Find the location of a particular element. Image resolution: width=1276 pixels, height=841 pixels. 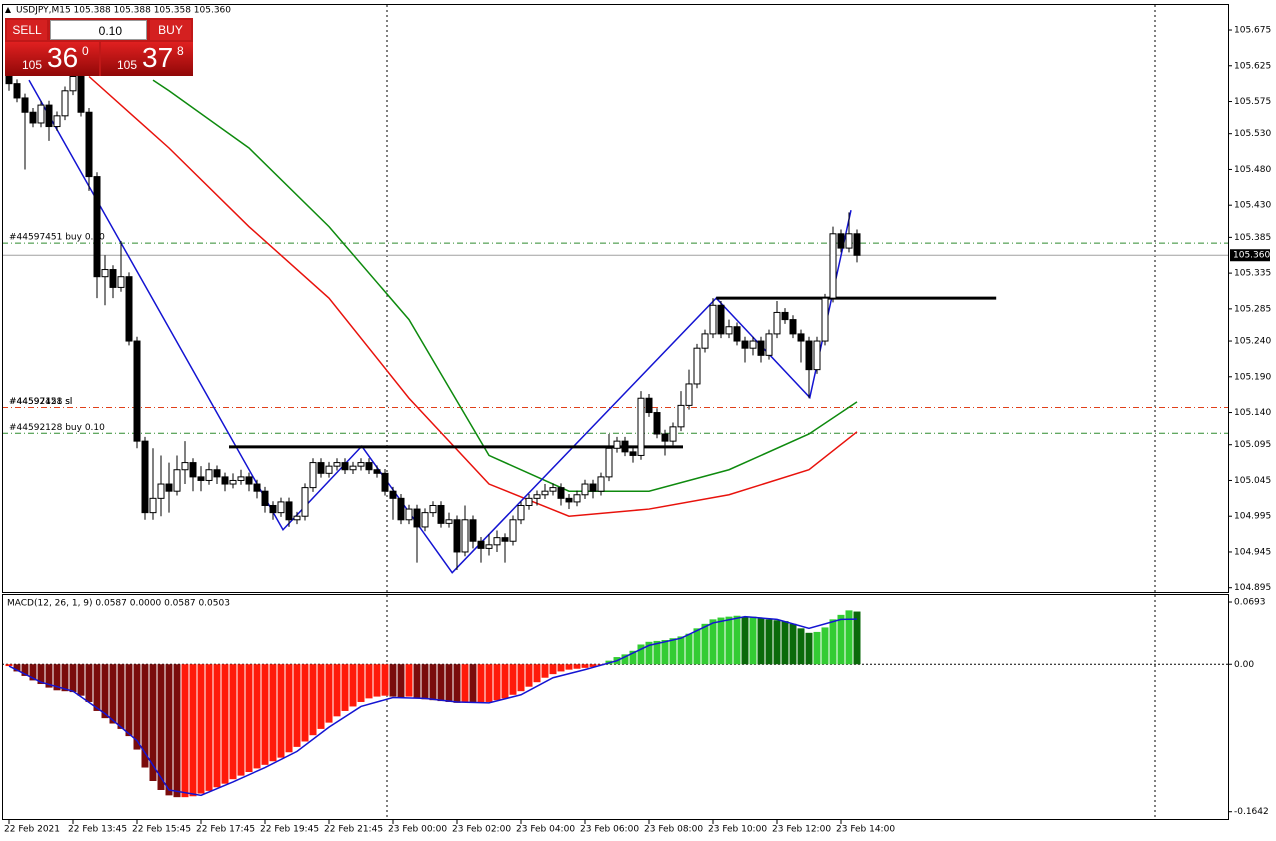

ask-box is located at coordinates (147, 59).